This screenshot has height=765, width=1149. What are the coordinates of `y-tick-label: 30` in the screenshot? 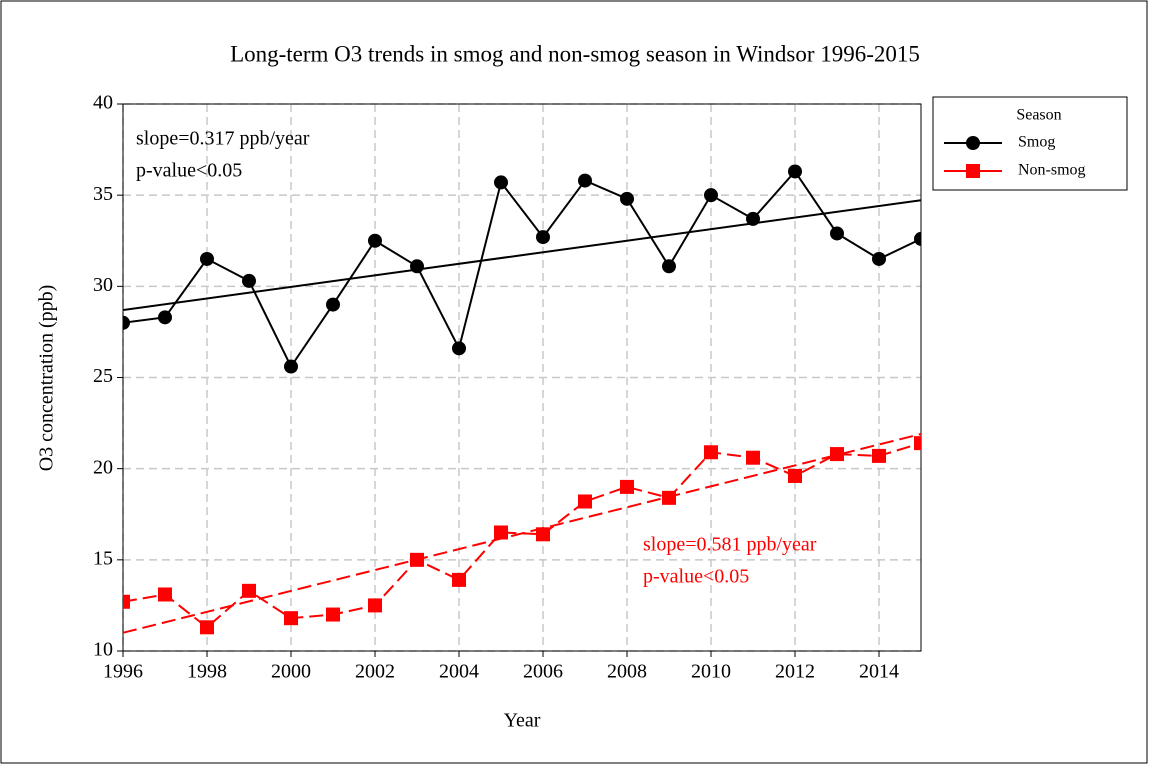 It's located at (103, 285).